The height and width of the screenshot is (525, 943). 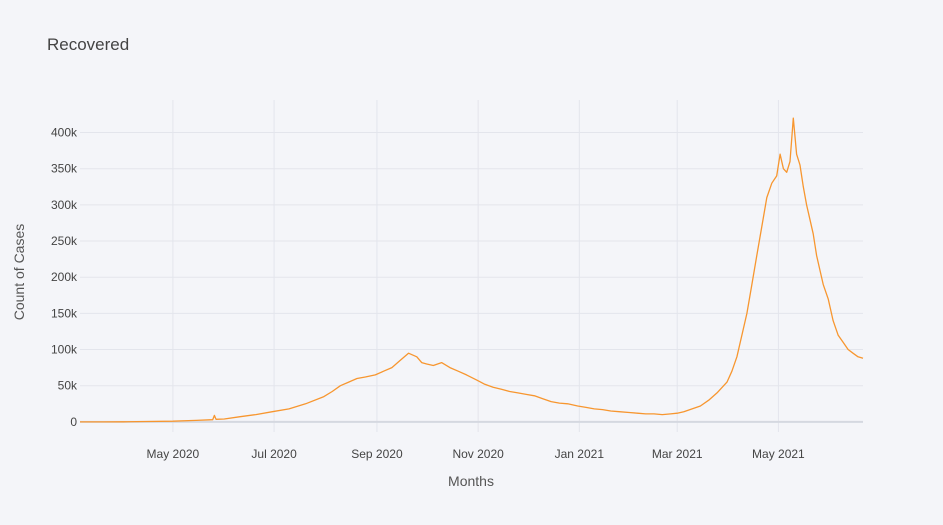 What do you see at coordinates (19, 272) in the screenshot?
I see `y-axis-title: Count of Cases` at bounding box center [19, 272].